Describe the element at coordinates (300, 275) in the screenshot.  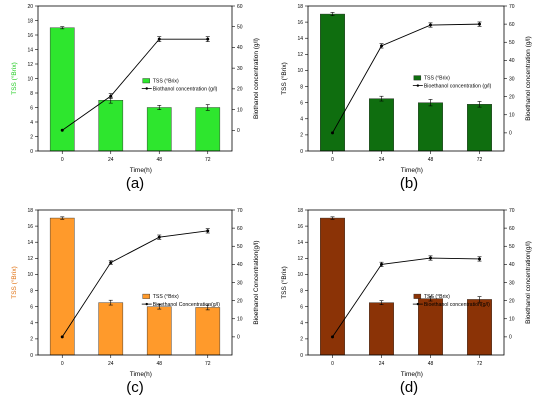
I see `y-left-tick-label: 10` at that location.